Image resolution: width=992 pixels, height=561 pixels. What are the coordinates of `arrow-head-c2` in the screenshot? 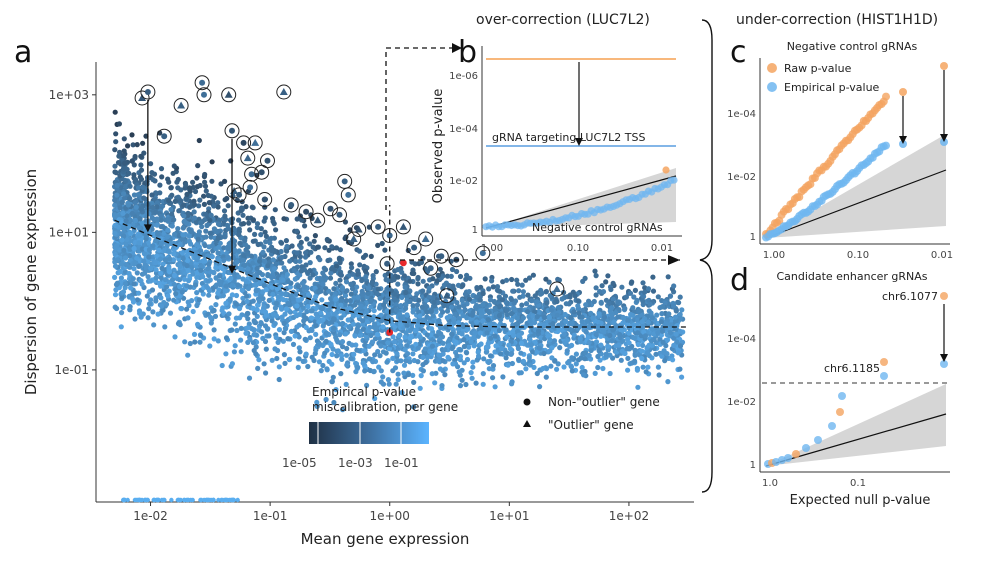 It's located at (944, 138).